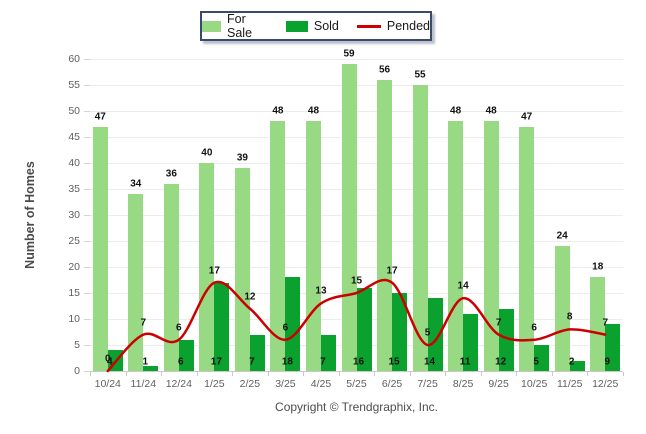 The width and height of the screenshot is (646, 434). Describe the element at coordinates (569, 317) in the screenshot. I see `pended-value-label: 8` at that location.